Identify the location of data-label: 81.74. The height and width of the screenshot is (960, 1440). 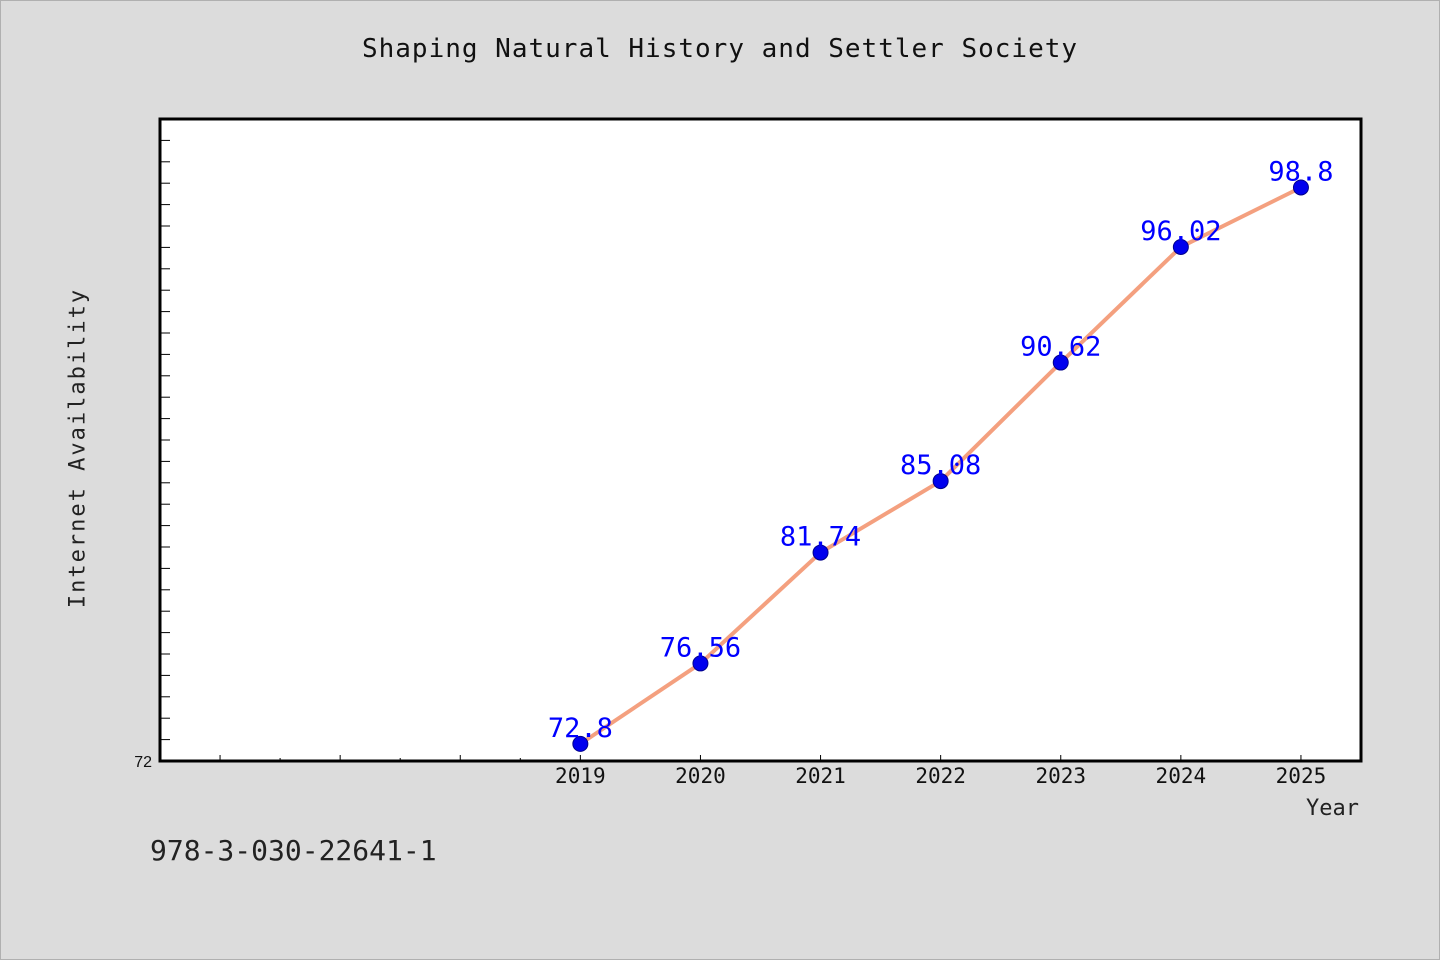
(820, 537).